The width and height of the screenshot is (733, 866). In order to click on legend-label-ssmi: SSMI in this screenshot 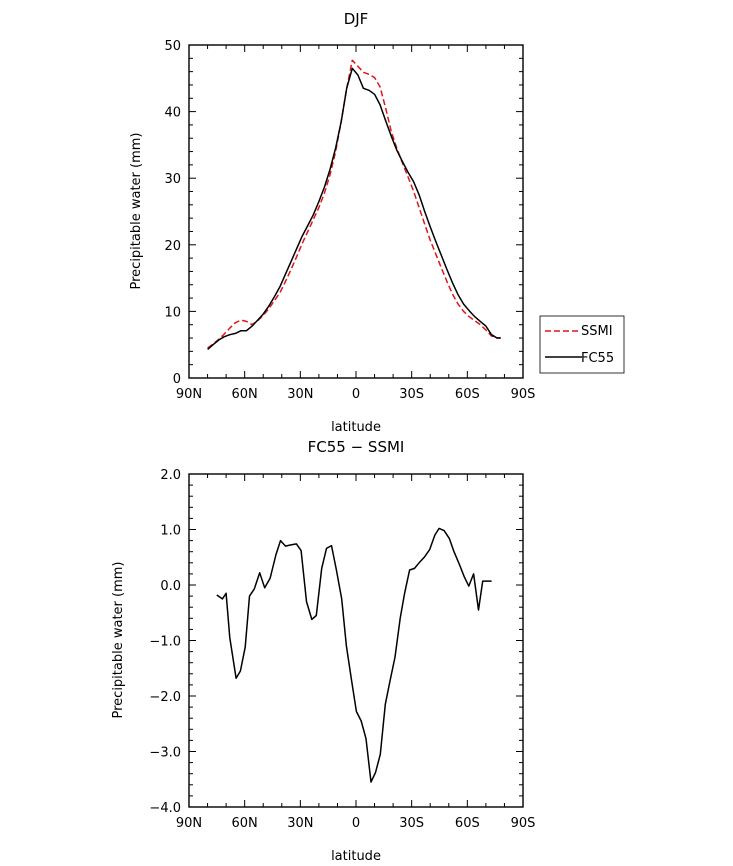, I will do `click(597, 331)`.